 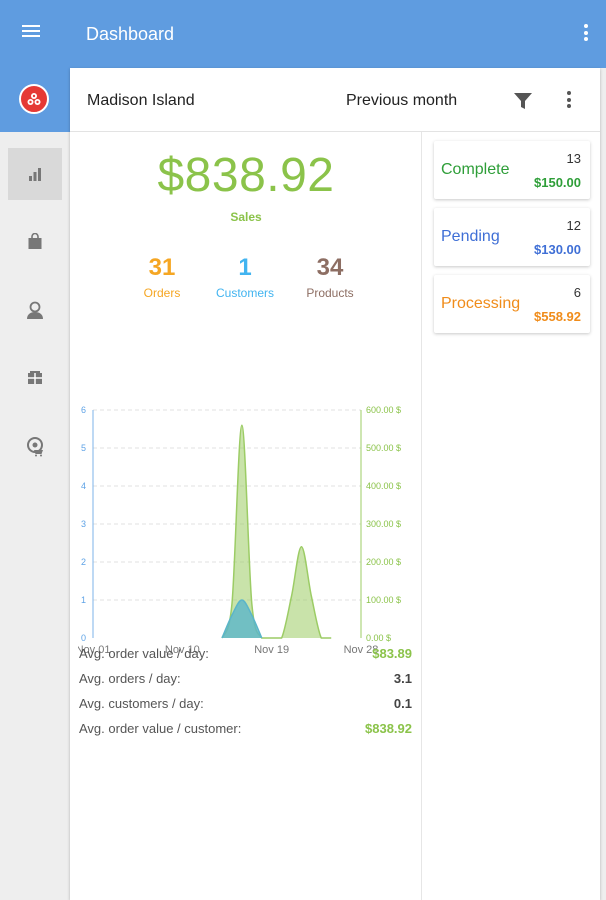 What do you see at coordinates (586, 34) in the screenshot?
I see `app-overflow-menu-icon` at bounding box center [586, 34].